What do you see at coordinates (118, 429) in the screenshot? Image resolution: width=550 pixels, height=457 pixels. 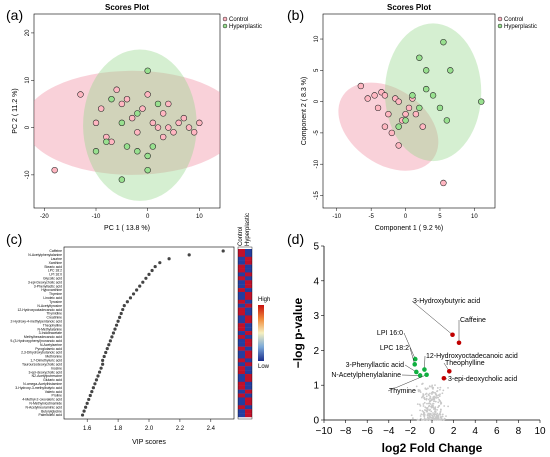 I see `x-tick-label: 1.8` at bounding box center [118, 429].